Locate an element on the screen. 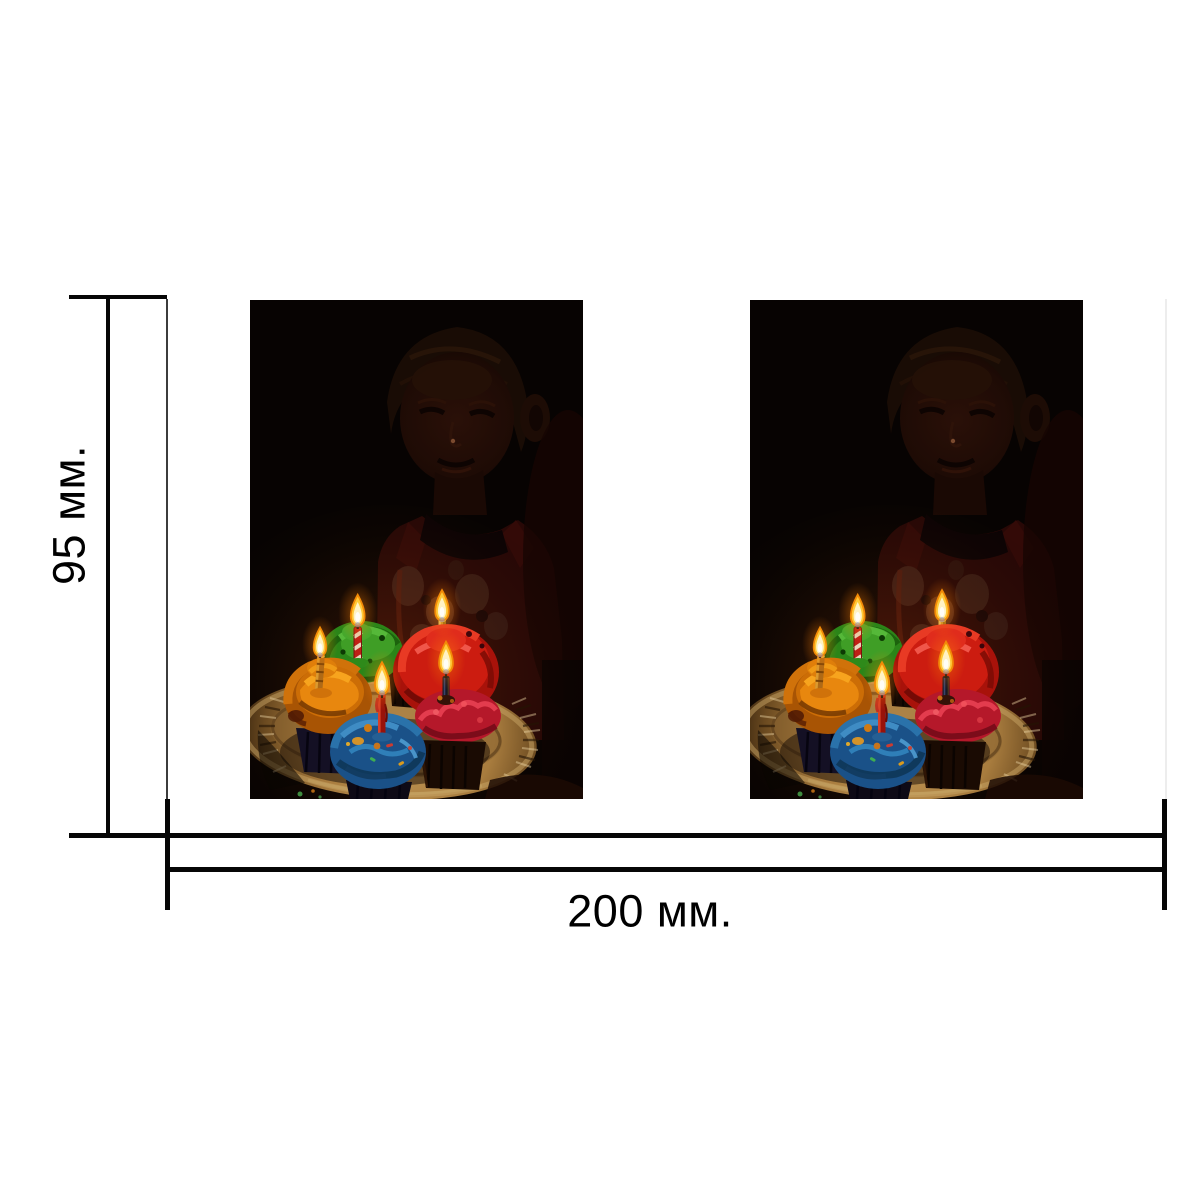  height-dim-top-tick is located at coordinates (118, 297).